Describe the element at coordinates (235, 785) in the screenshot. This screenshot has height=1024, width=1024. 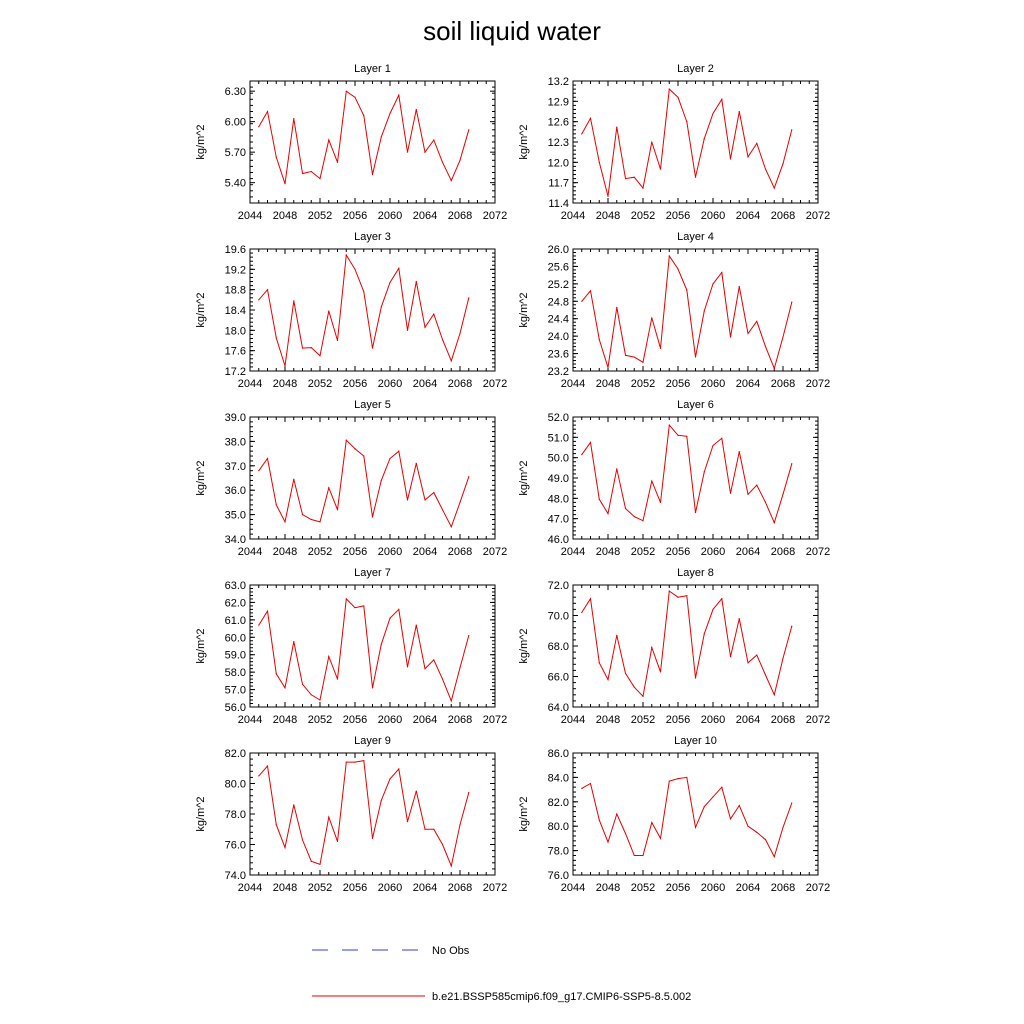
I see `y-tick-label: 80.0` at that location.